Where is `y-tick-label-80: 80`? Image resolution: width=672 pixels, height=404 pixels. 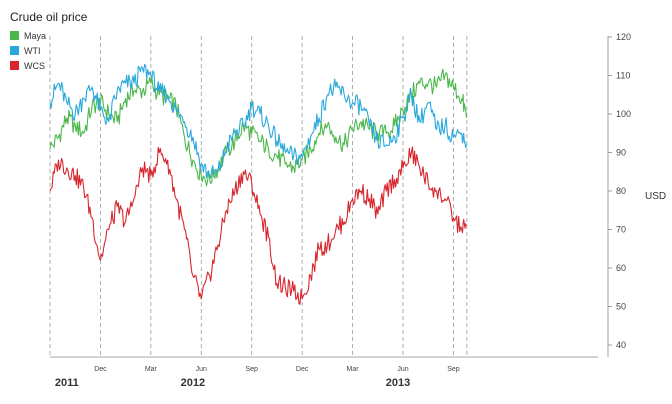 y-tick-label-80: 80 is located at coordinates (621, 191).